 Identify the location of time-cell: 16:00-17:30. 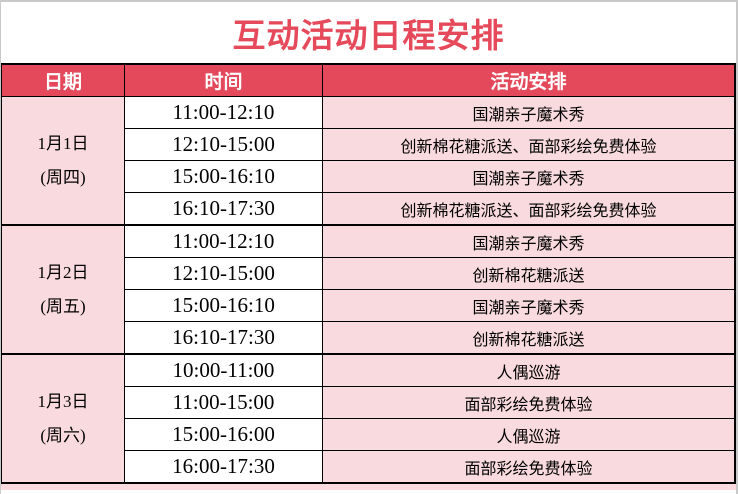
(223, 467).